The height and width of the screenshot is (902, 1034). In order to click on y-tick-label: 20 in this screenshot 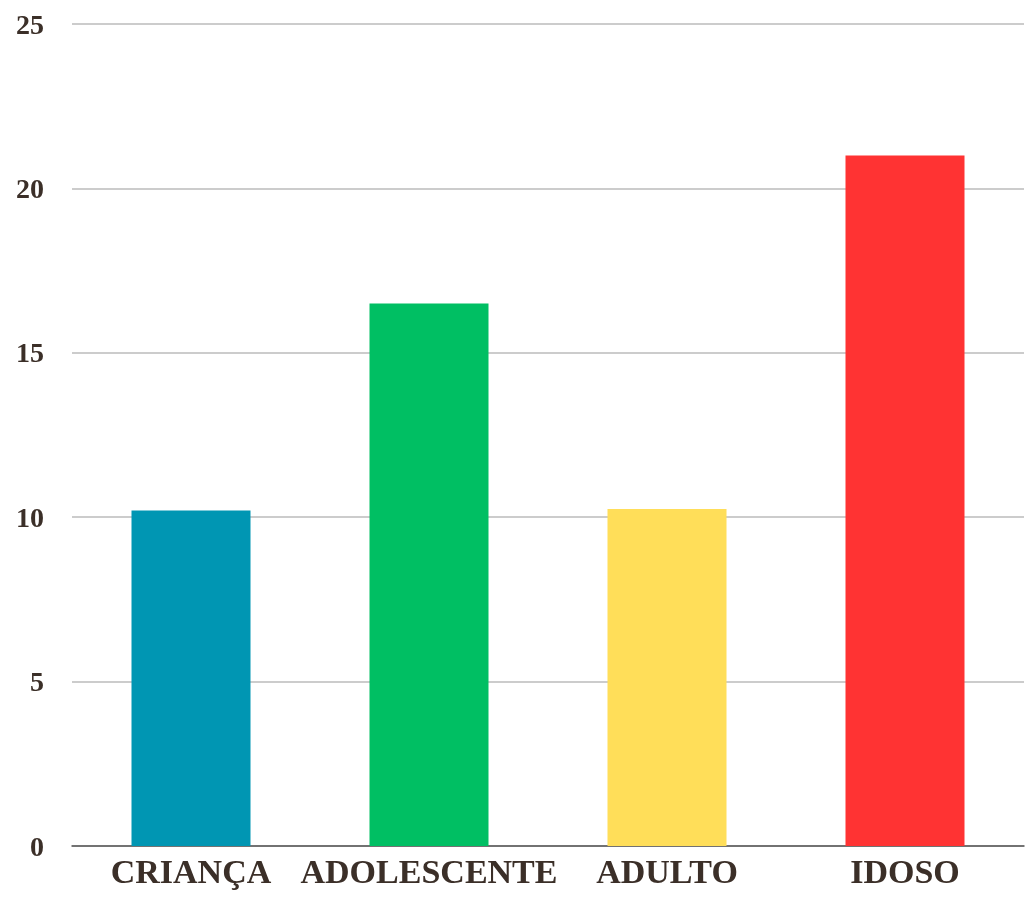, I will do `click(30, 188)`.